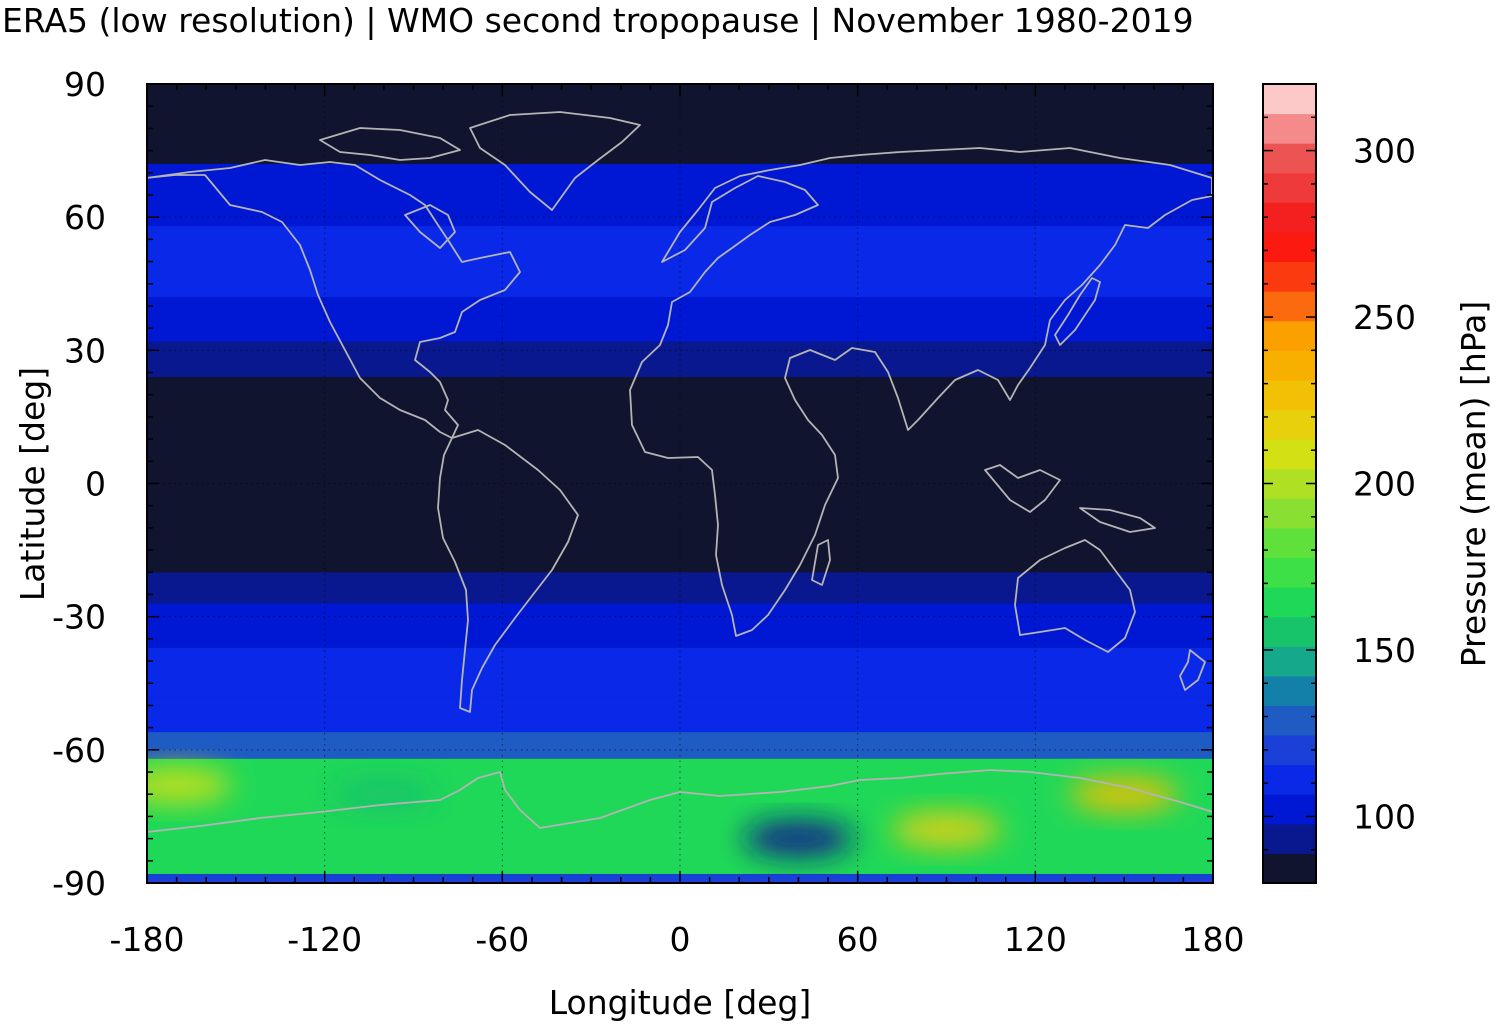 Image resolution: width=1497 pixels, height=1029 pixels. I want to click on colorbar: 100 150 200 250 300, so click(1339, 483).